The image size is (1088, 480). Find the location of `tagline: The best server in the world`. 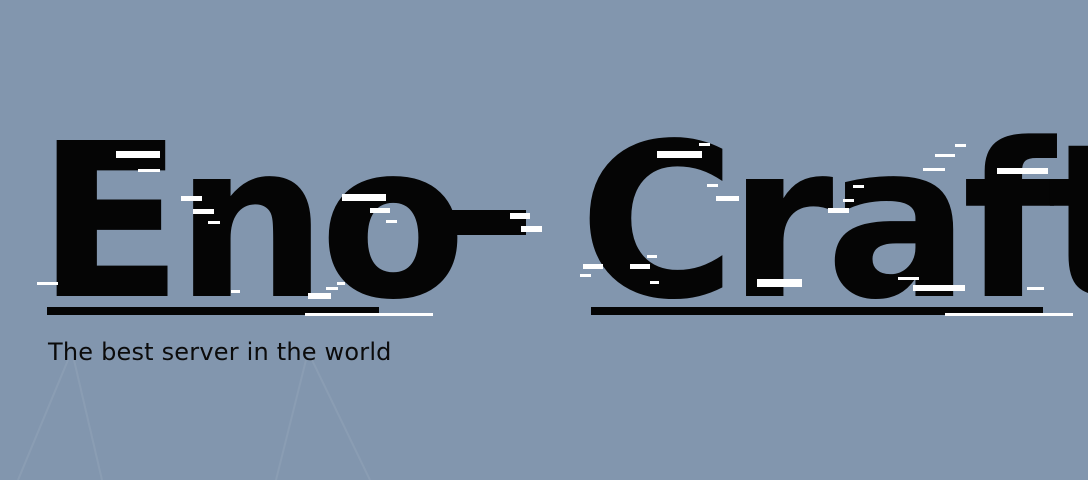

tagline: The best server in the world is located at coordinates (220, 352).